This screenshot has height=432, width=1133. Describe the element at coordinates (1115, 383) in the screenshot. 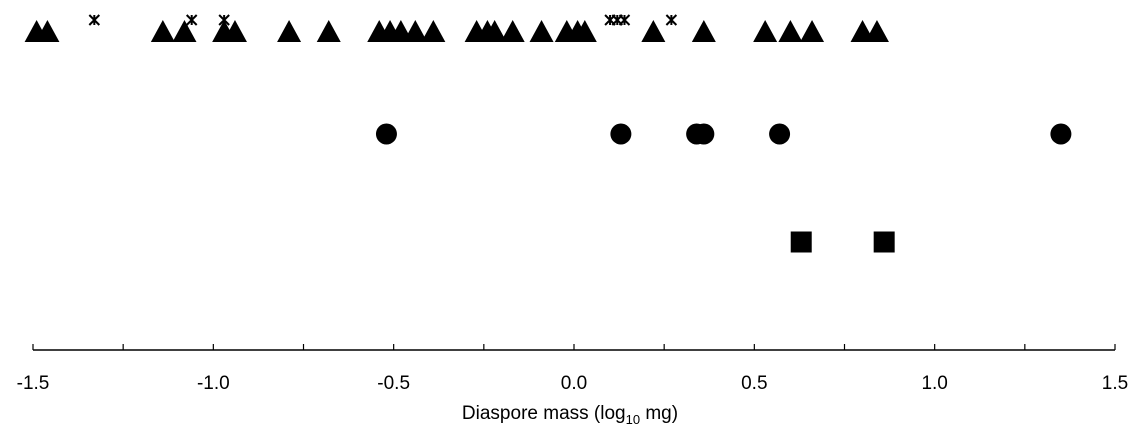

I see `x-tick-label: 1.5` at that location.